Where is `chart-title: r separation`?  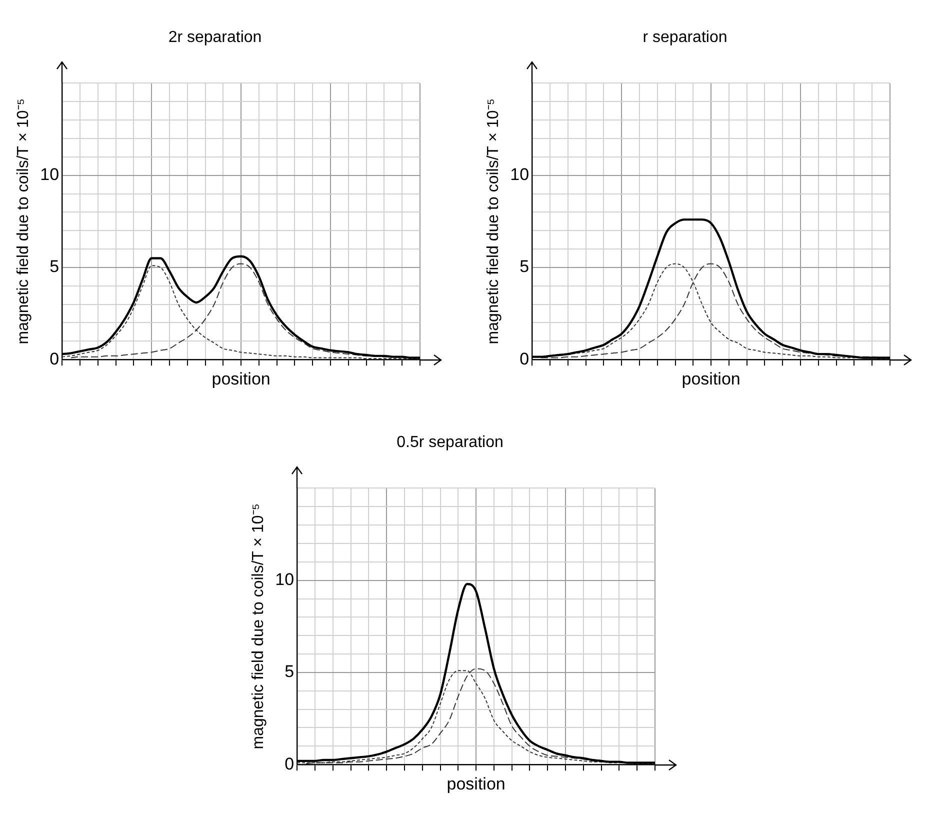 chart-title: r separation is located at coordinates (685, 37).